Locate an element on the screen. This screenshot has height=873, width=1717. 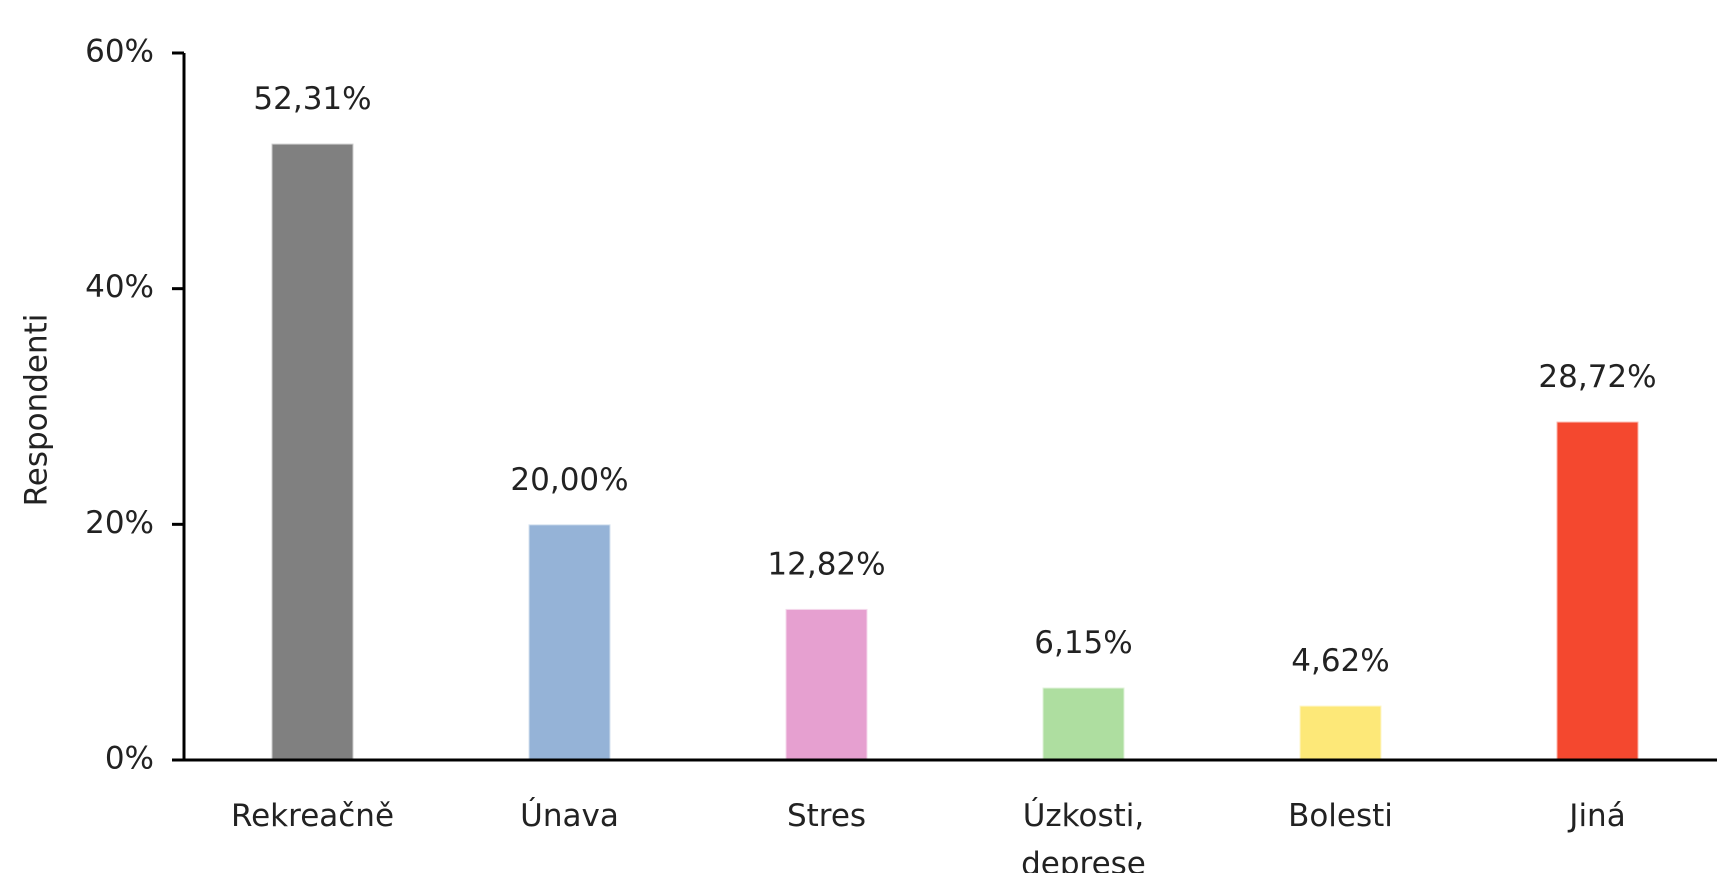
x-tick-label: Úzkosti, deprese is located at coordinates (1083, 835).